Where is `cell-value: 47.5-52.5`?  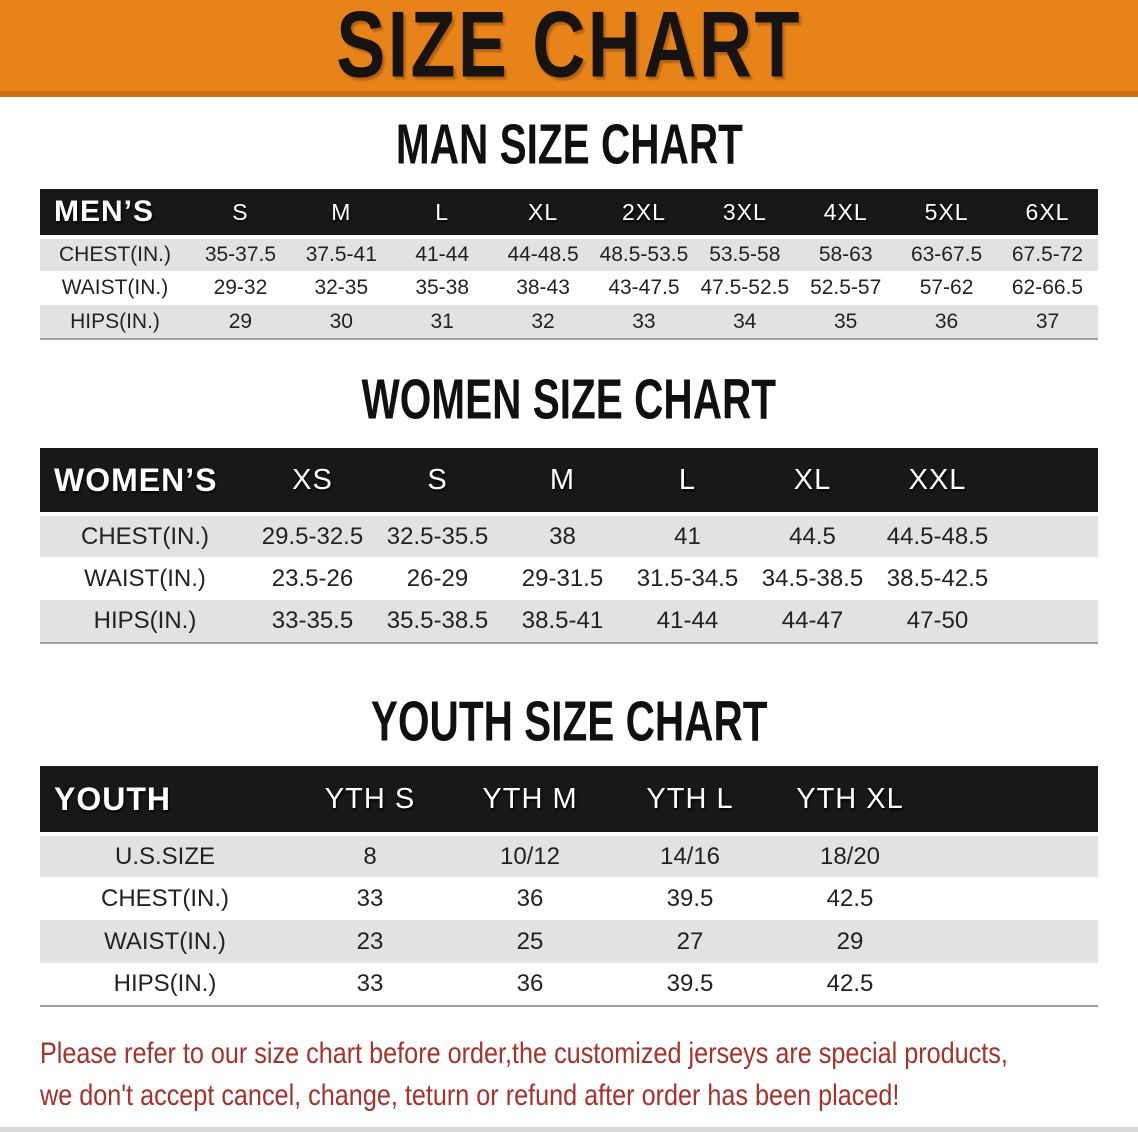
cell-value: 47.5-52.5 is located at coordinates (745, 287).